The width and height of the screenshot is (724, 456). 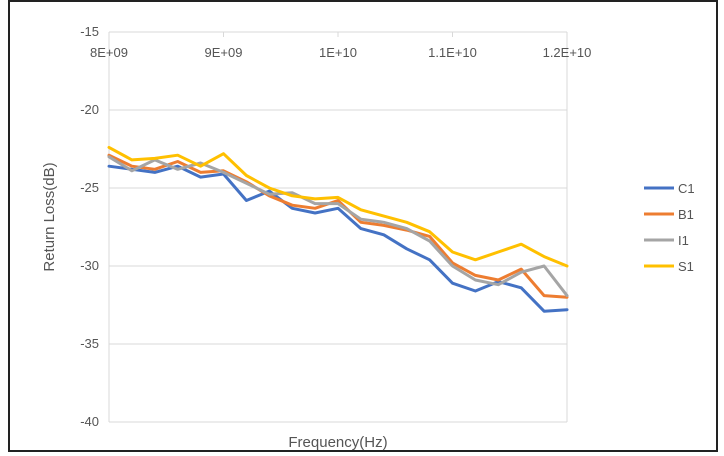 What do you see at coordinates (686, 188) in the screenshot?
I see `legend-label-c1: C1` at bounding box center [686, 188].